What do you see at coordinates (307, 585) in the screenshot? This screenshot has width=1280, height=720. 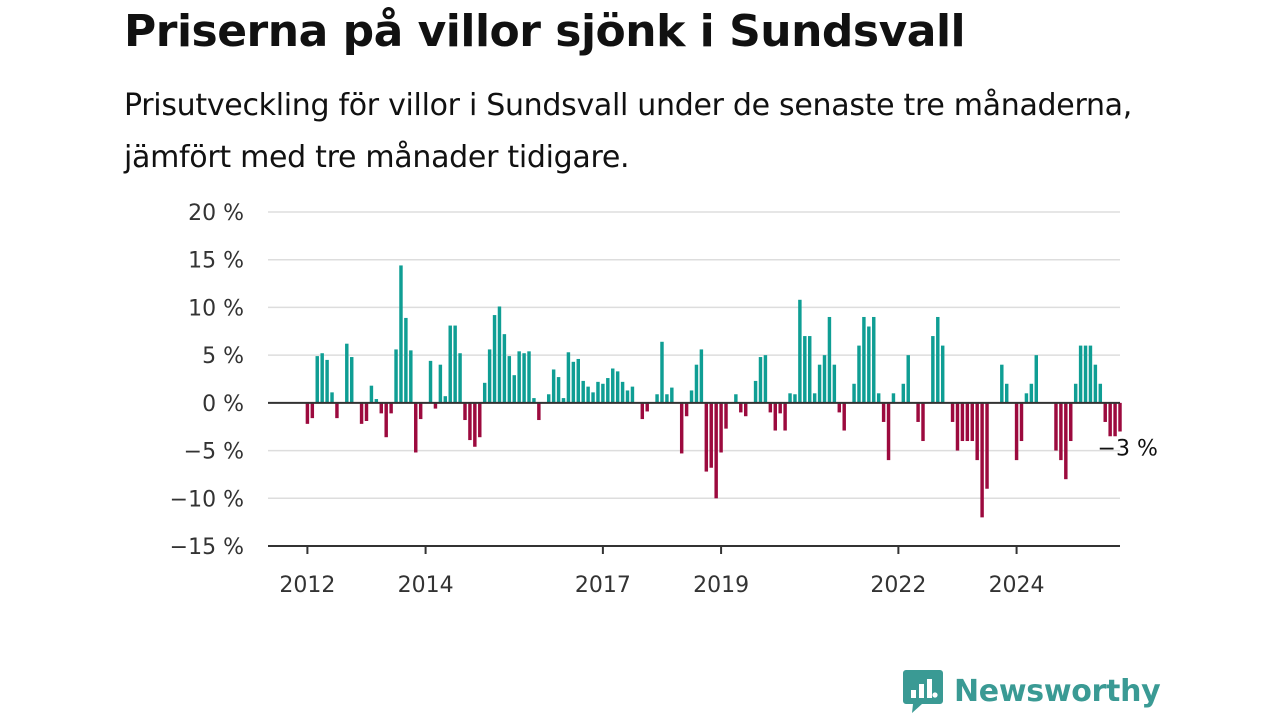 I see `x-tick-label: 2012` at bounding box center [307, 585].